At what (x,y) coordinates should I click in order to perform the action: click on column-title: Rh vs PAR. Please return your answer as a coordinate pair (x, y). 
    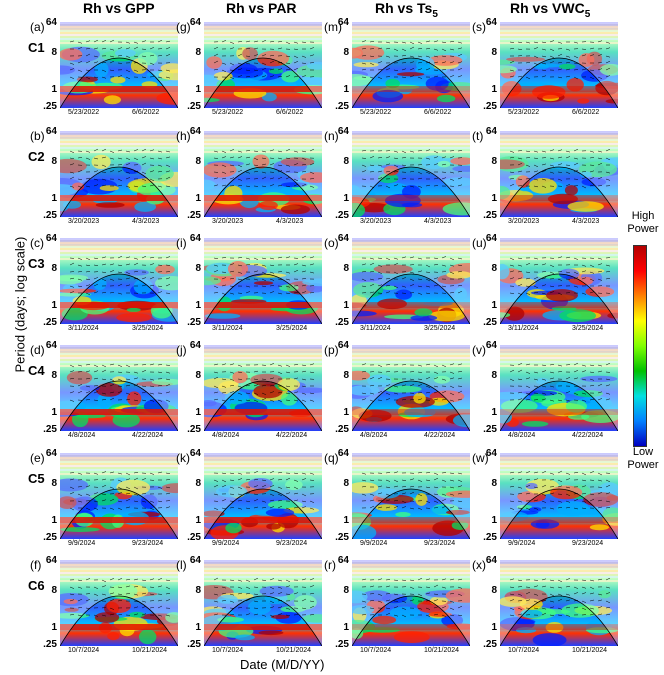
    Looking at the image, I should click on (261, 8).